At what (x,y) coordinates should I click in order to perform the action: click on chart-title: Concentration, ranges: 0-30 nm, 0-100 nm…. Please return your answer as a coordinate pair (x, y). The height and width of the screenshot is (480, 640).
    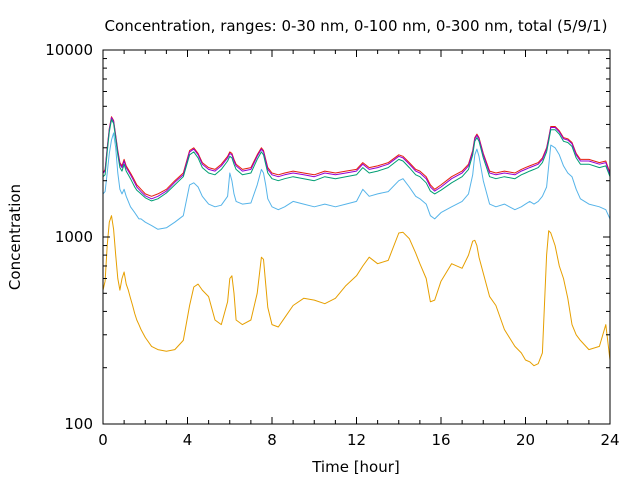
    Looking at the image, I should click on (356, 26).